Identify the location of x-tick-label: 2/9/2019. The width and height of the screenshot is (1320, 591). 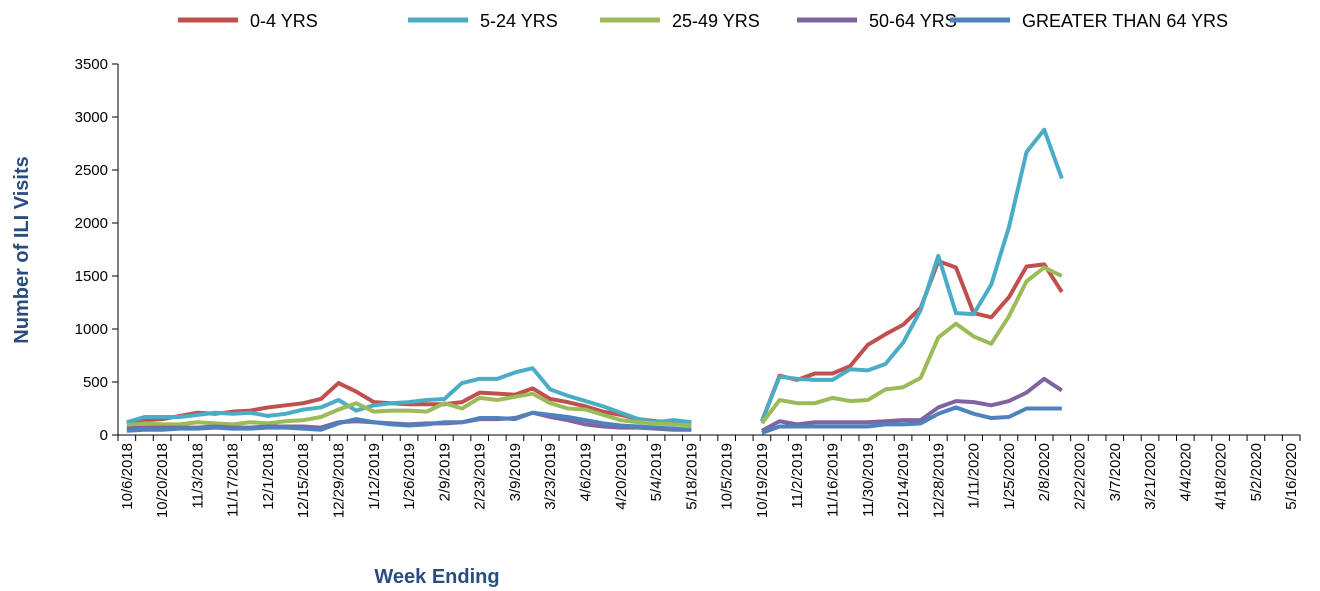
(444, 472).